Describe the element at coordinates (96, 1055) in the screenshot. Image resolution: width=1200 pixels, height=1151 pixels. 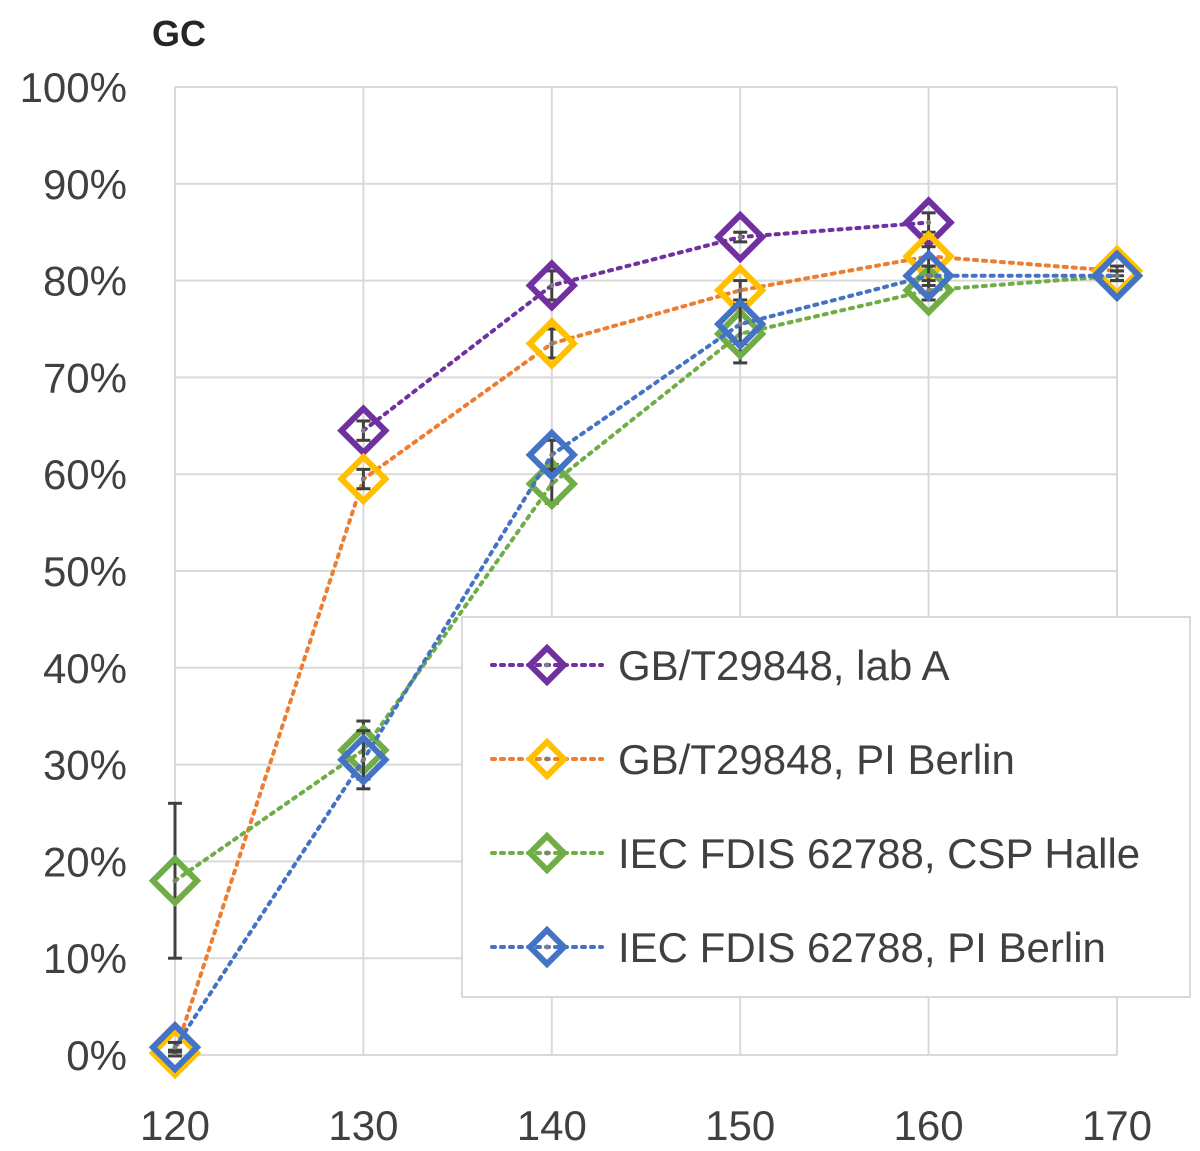
I see `y-tick-label: 0%` at that location.